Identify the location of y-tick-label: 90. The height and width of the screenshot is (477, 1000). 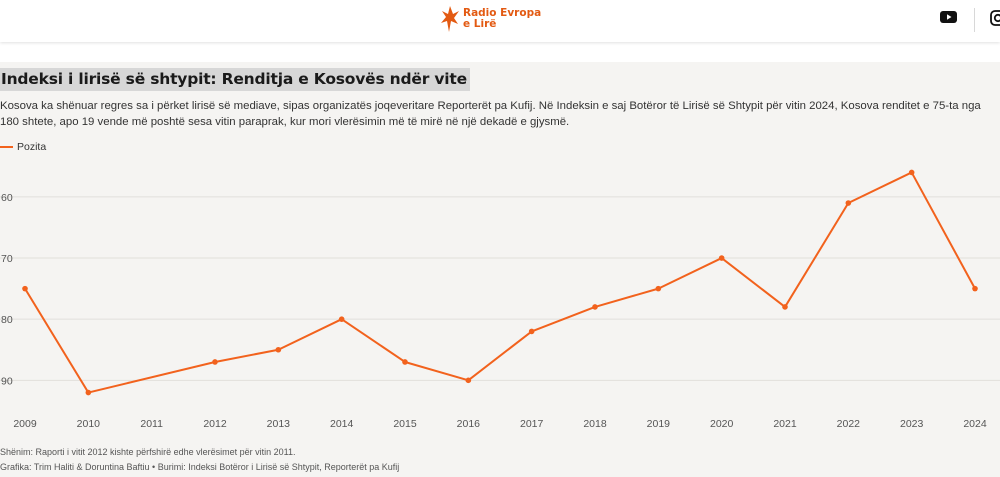
(7, 381).